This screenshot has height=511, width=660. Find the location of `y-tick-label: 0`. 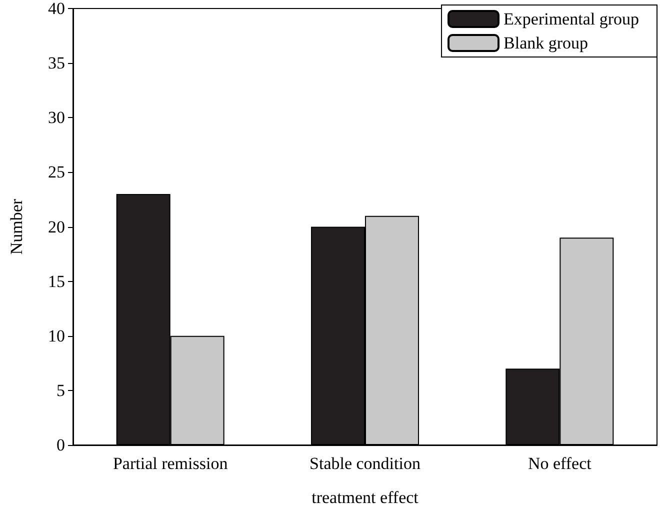

y-tick-label: 0 is located at coordinates (60, 445).